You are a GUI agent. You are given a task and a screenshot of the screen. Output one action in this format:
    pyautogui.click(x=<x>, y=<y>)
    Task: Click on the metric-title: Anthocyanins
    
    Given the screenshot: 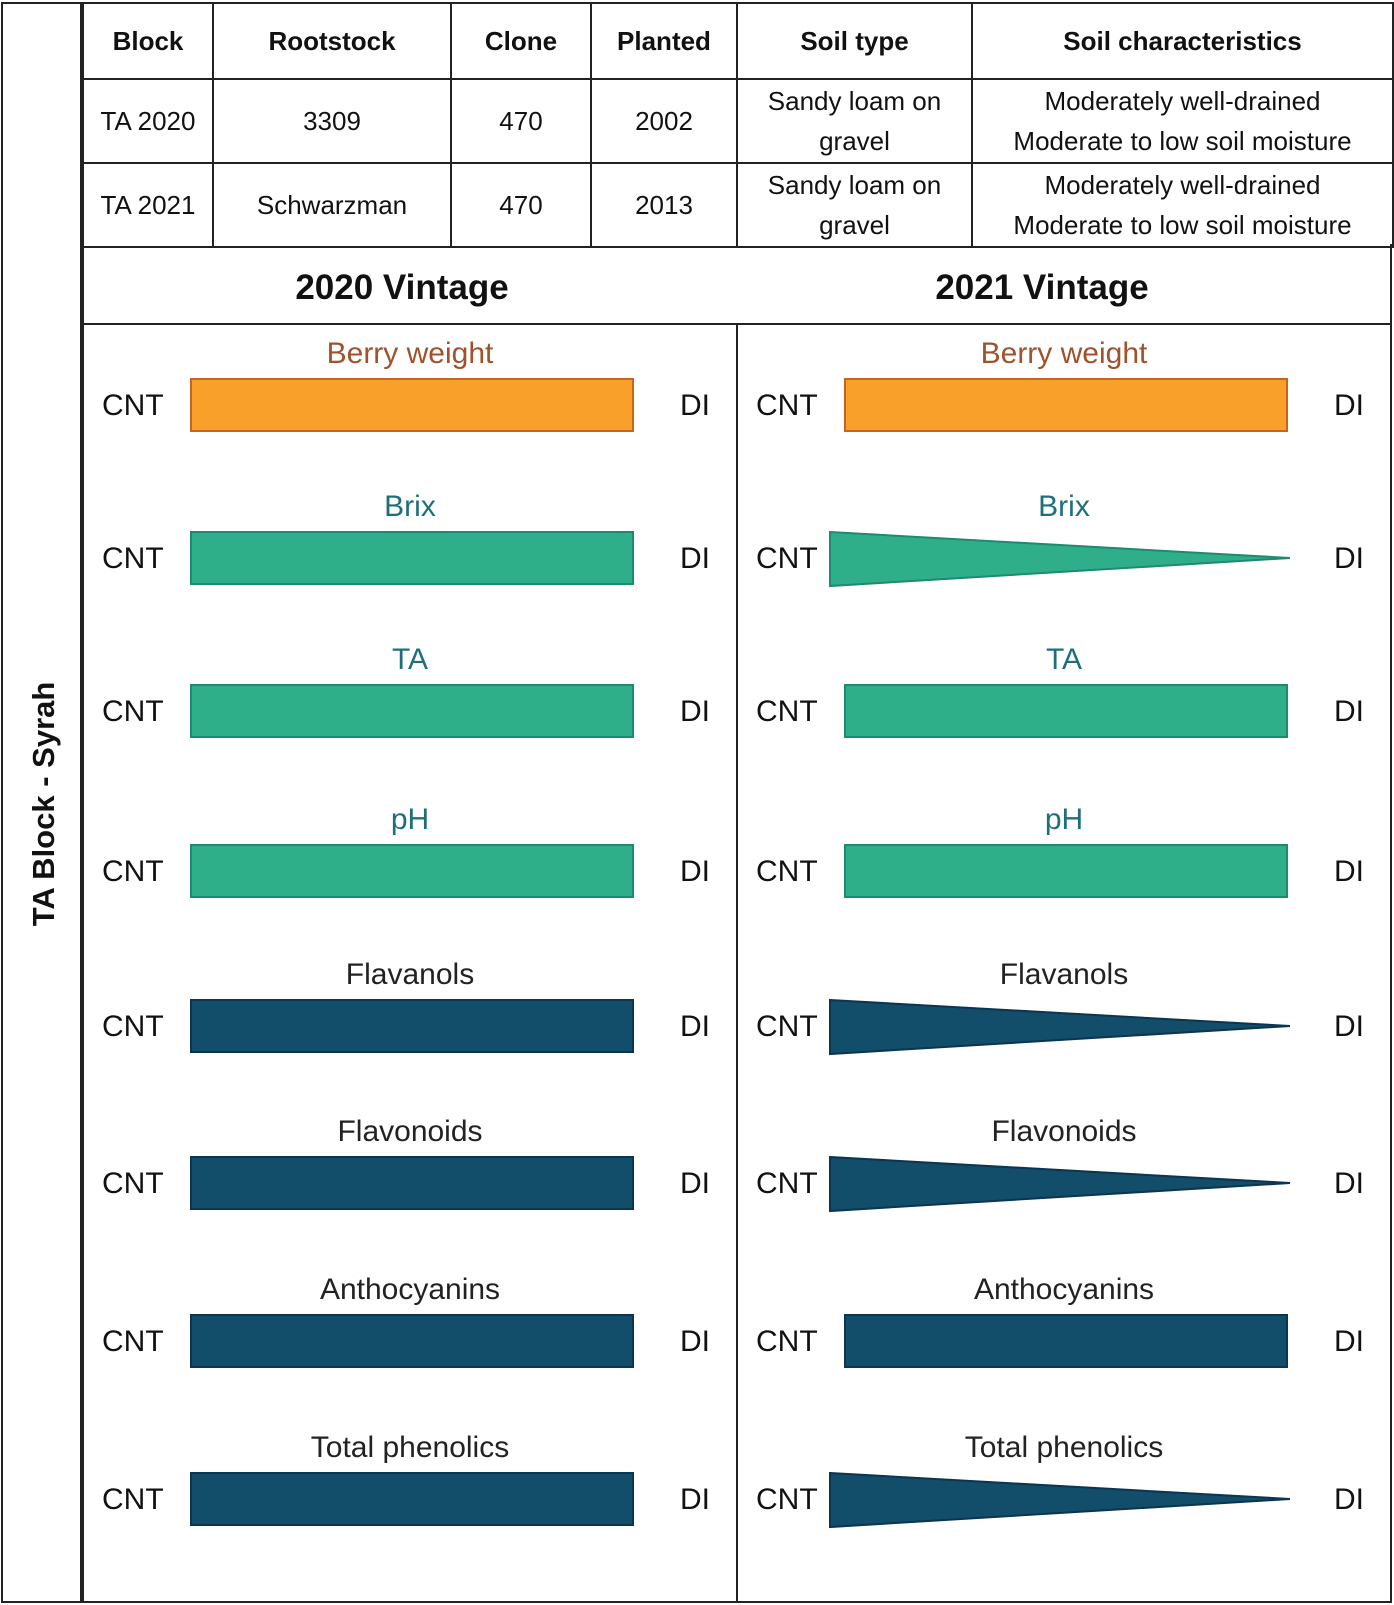 What is the action you would take?
    pyautogui.click(x=1064, y=1289)
    